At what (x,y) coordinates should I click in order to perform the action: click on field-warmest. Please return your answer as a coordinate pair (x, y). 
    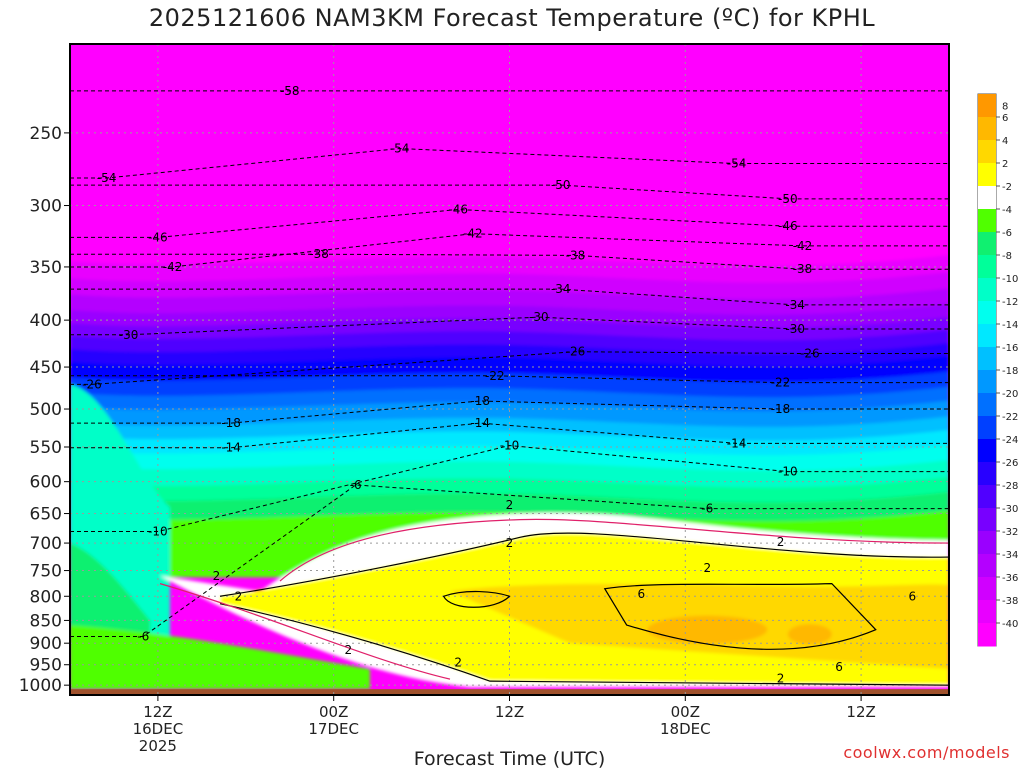
    Looking at the image, I should click on (809, 634).